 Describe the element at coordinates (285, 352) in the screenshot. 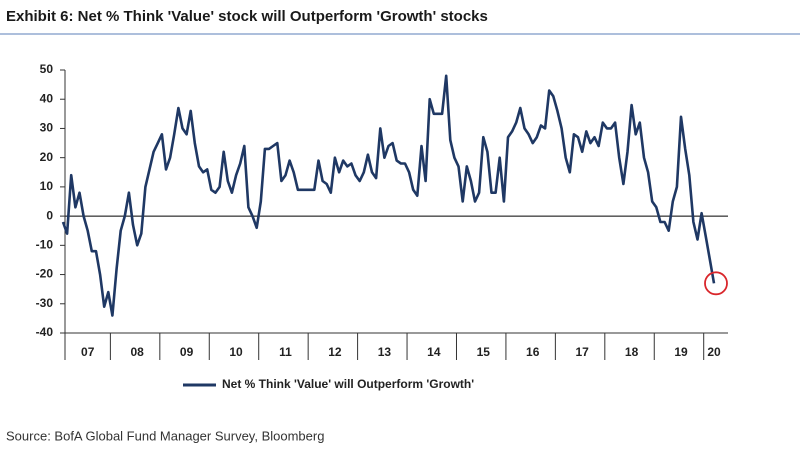

I see `x-tick-label: 11` at that location.